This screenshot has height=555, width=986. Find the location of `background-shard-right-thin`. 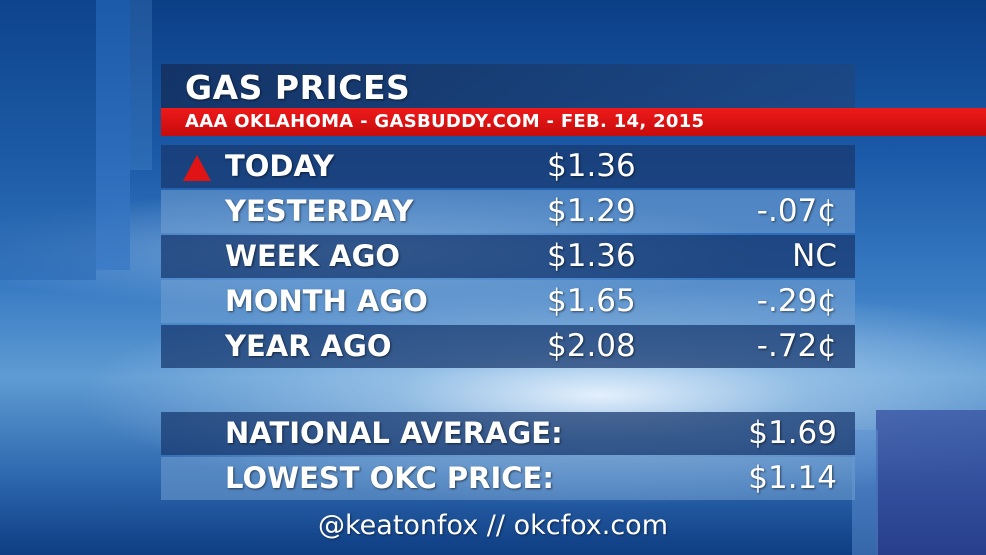

background-shard-right-thin is located at coordinates (865, 492).